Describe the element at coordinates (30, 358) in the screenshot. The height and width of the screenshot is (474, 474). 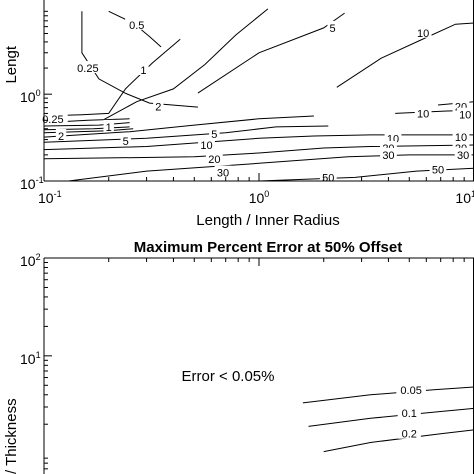
I see `bottom-ytick-label-1: 10¹` at that location.